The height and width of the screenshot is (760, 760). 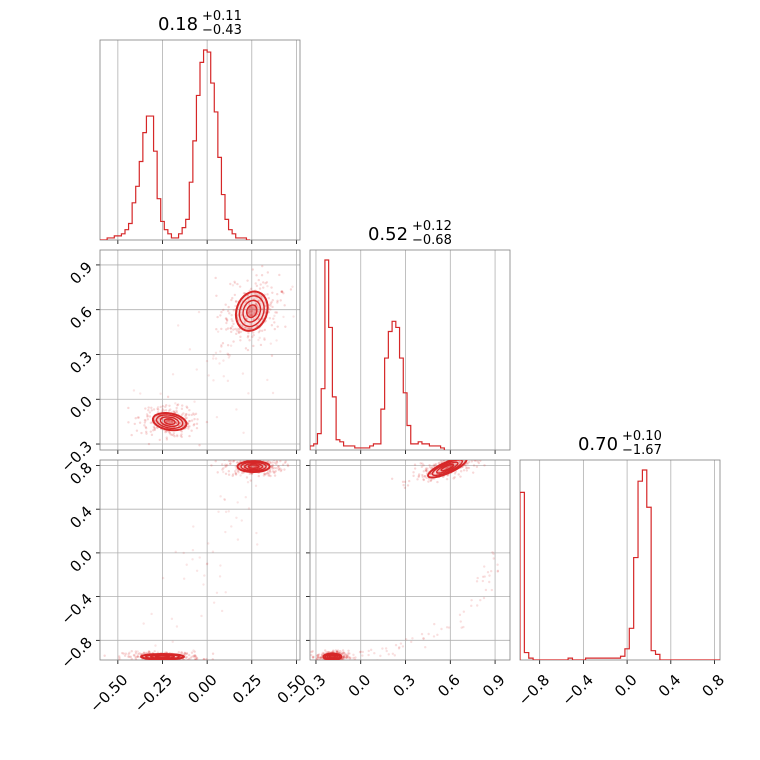 What do you see at coordinates (620, 564) in the screenshot?
I see `histogram-step-line` at bounding box center [620, 564].